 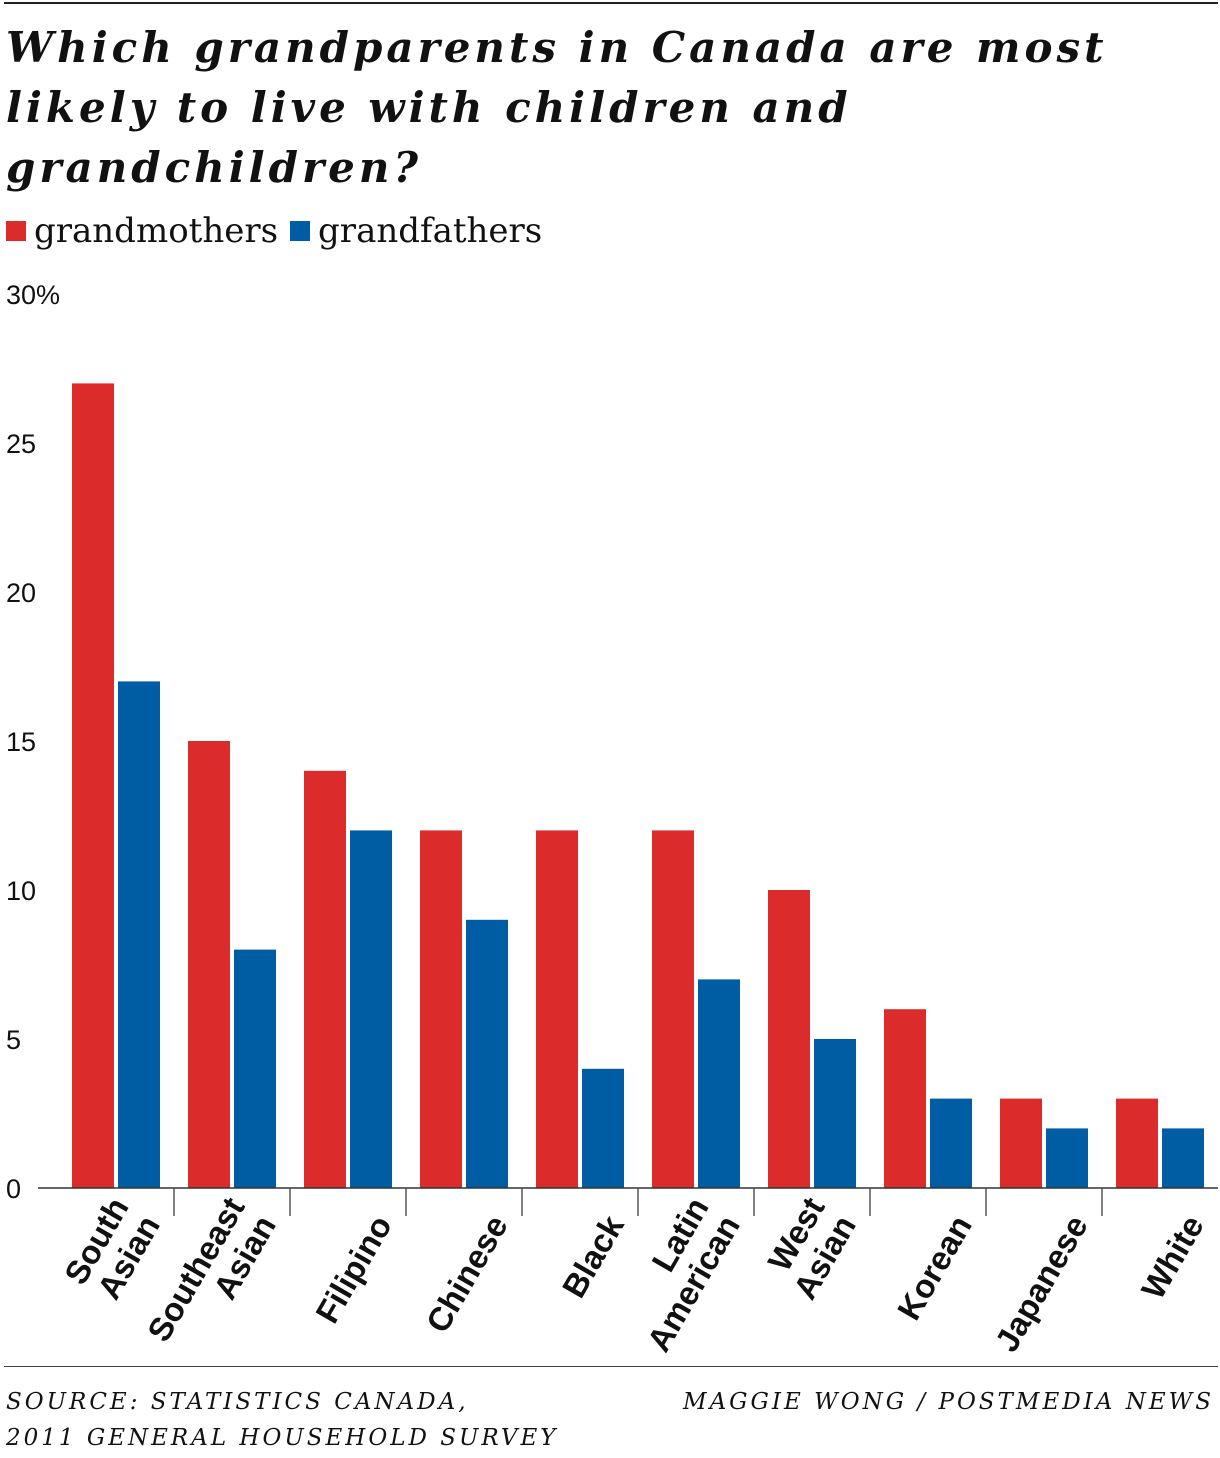 What do you see at coordinates (237, 1402) in the screenshot?
I see `source-line-1: SOURCE: STATISTICS CANADA,` at bounding box center [237, 1402].